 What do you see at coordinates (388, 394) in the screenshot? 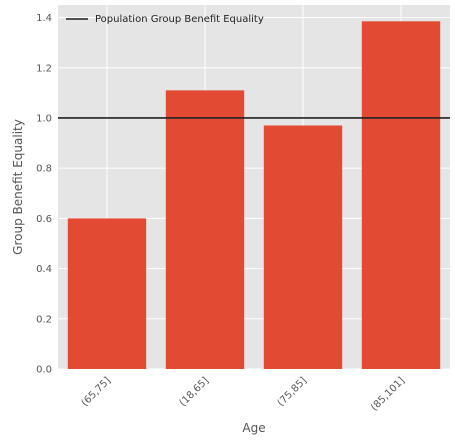
I see `x-tick-label: (85,101]` at bounding box center [388, 394].